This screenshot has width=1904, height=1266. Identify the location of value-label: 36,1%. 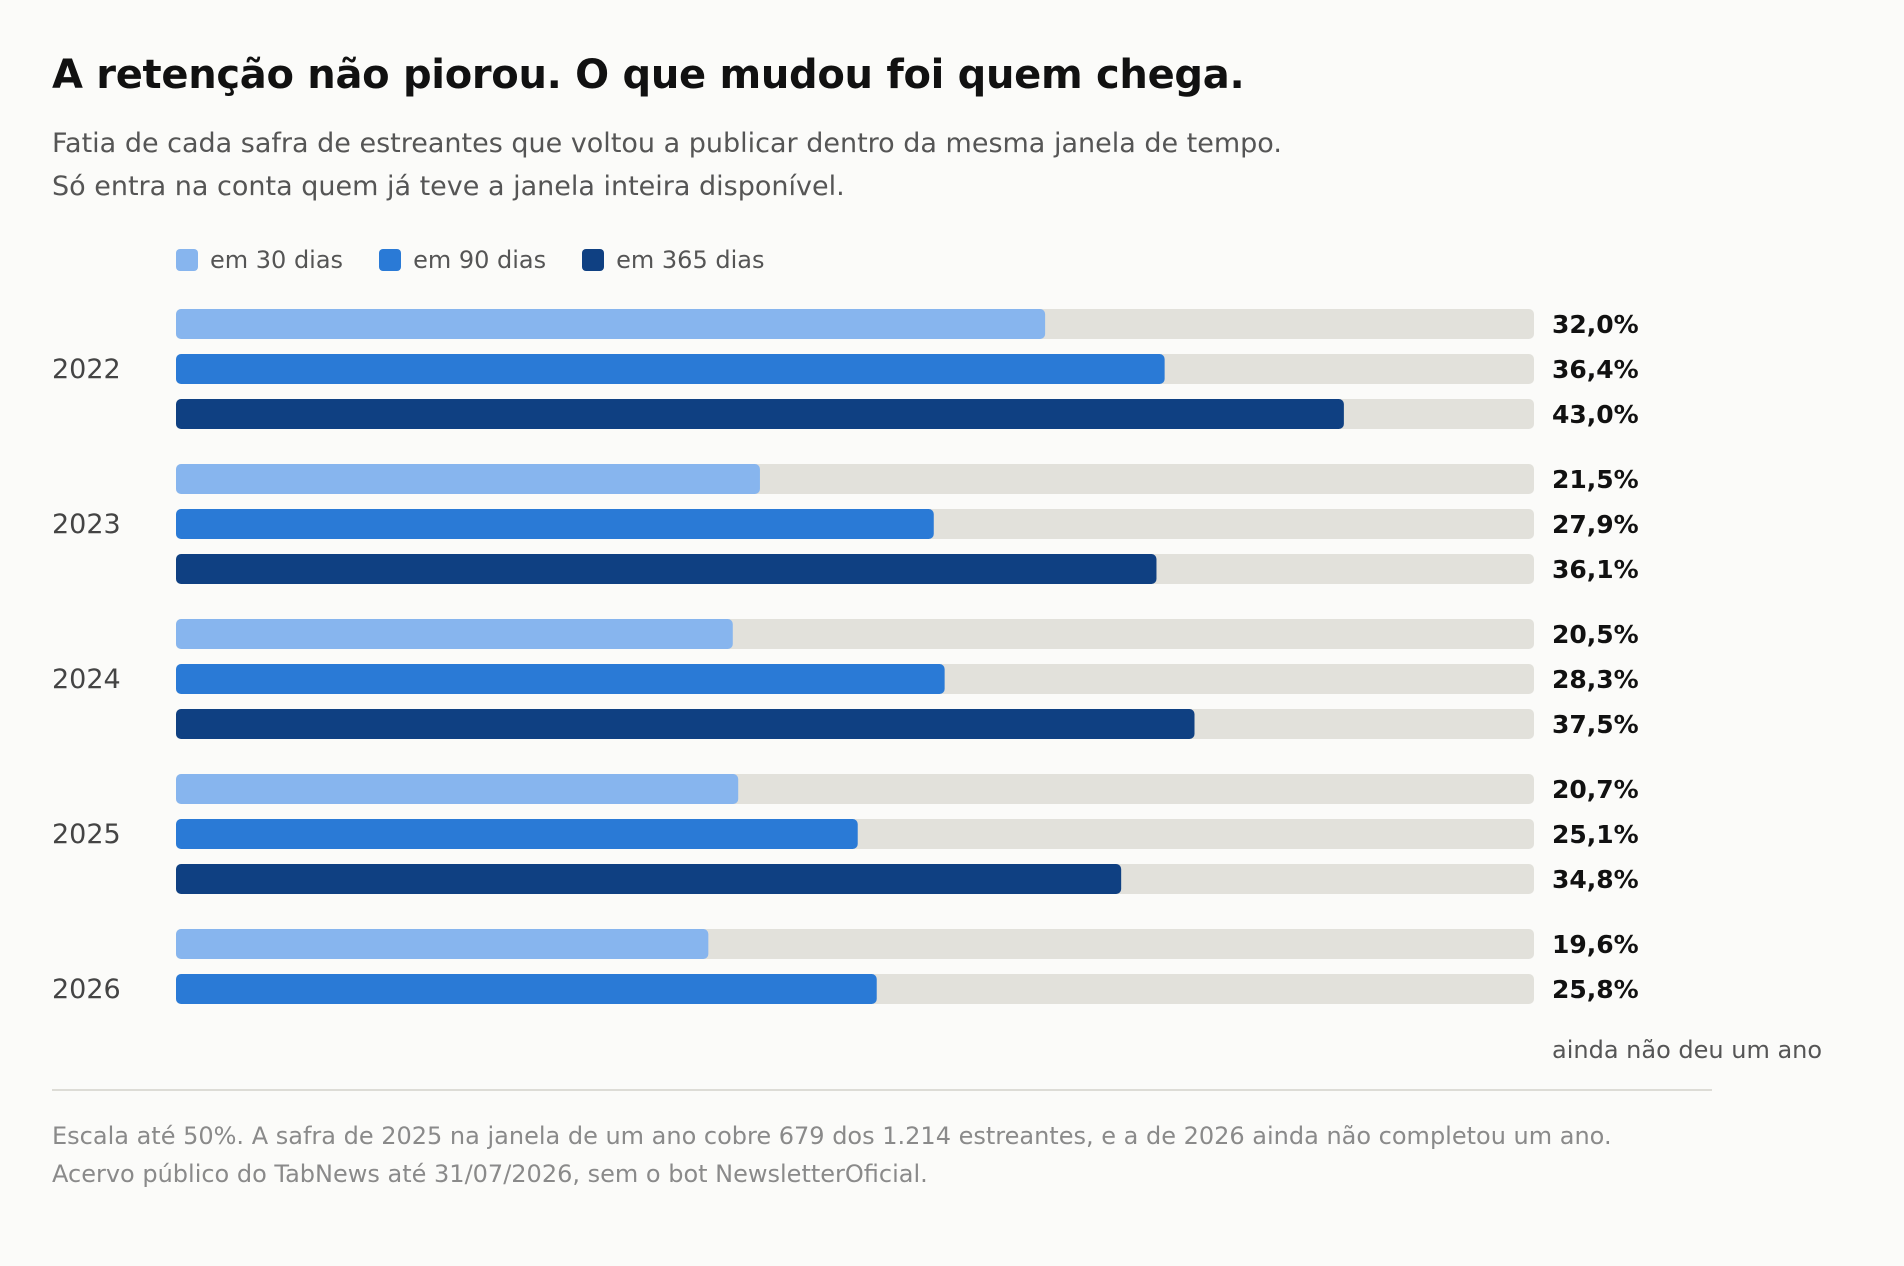
(1595, 569).